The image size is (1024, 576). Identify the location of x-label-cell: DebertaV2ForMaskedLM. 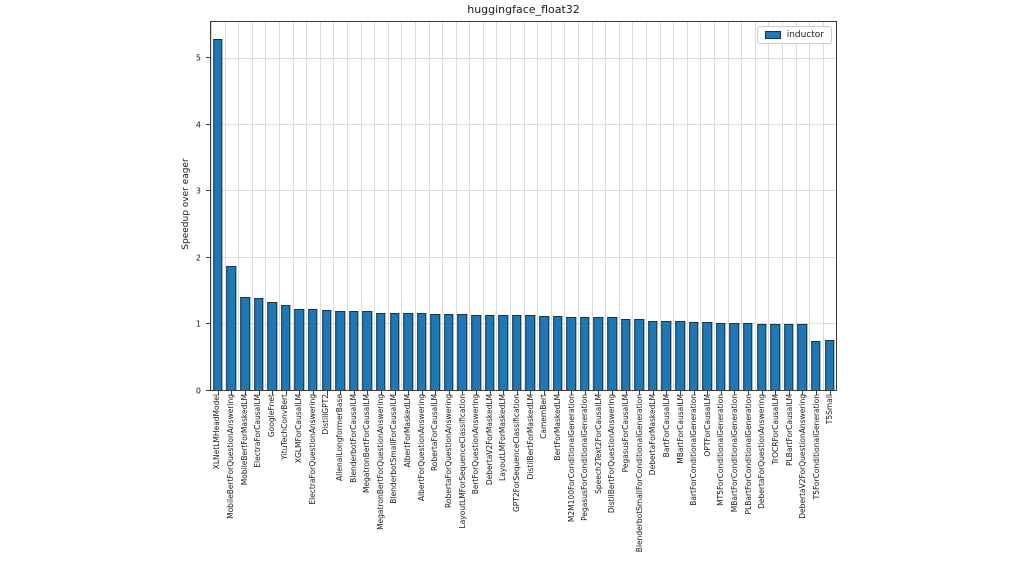
(490, 473).